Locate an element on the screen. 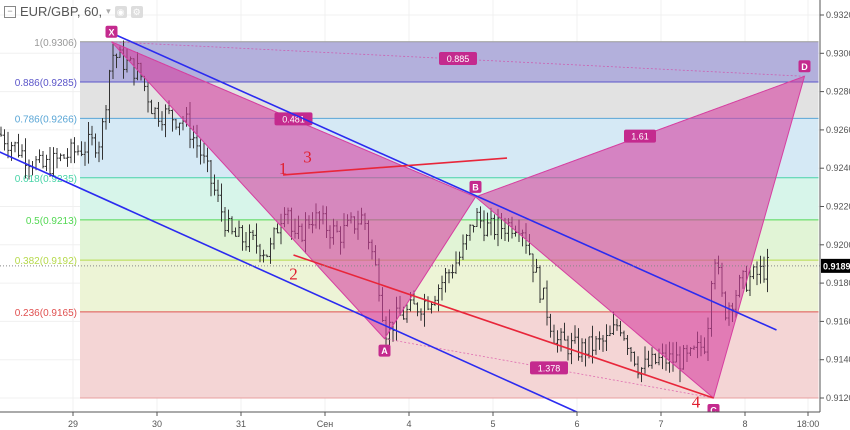 The height and width of the screenshot is (430, 850). x-tick-label: 6 is located at coordinates (576, 424).